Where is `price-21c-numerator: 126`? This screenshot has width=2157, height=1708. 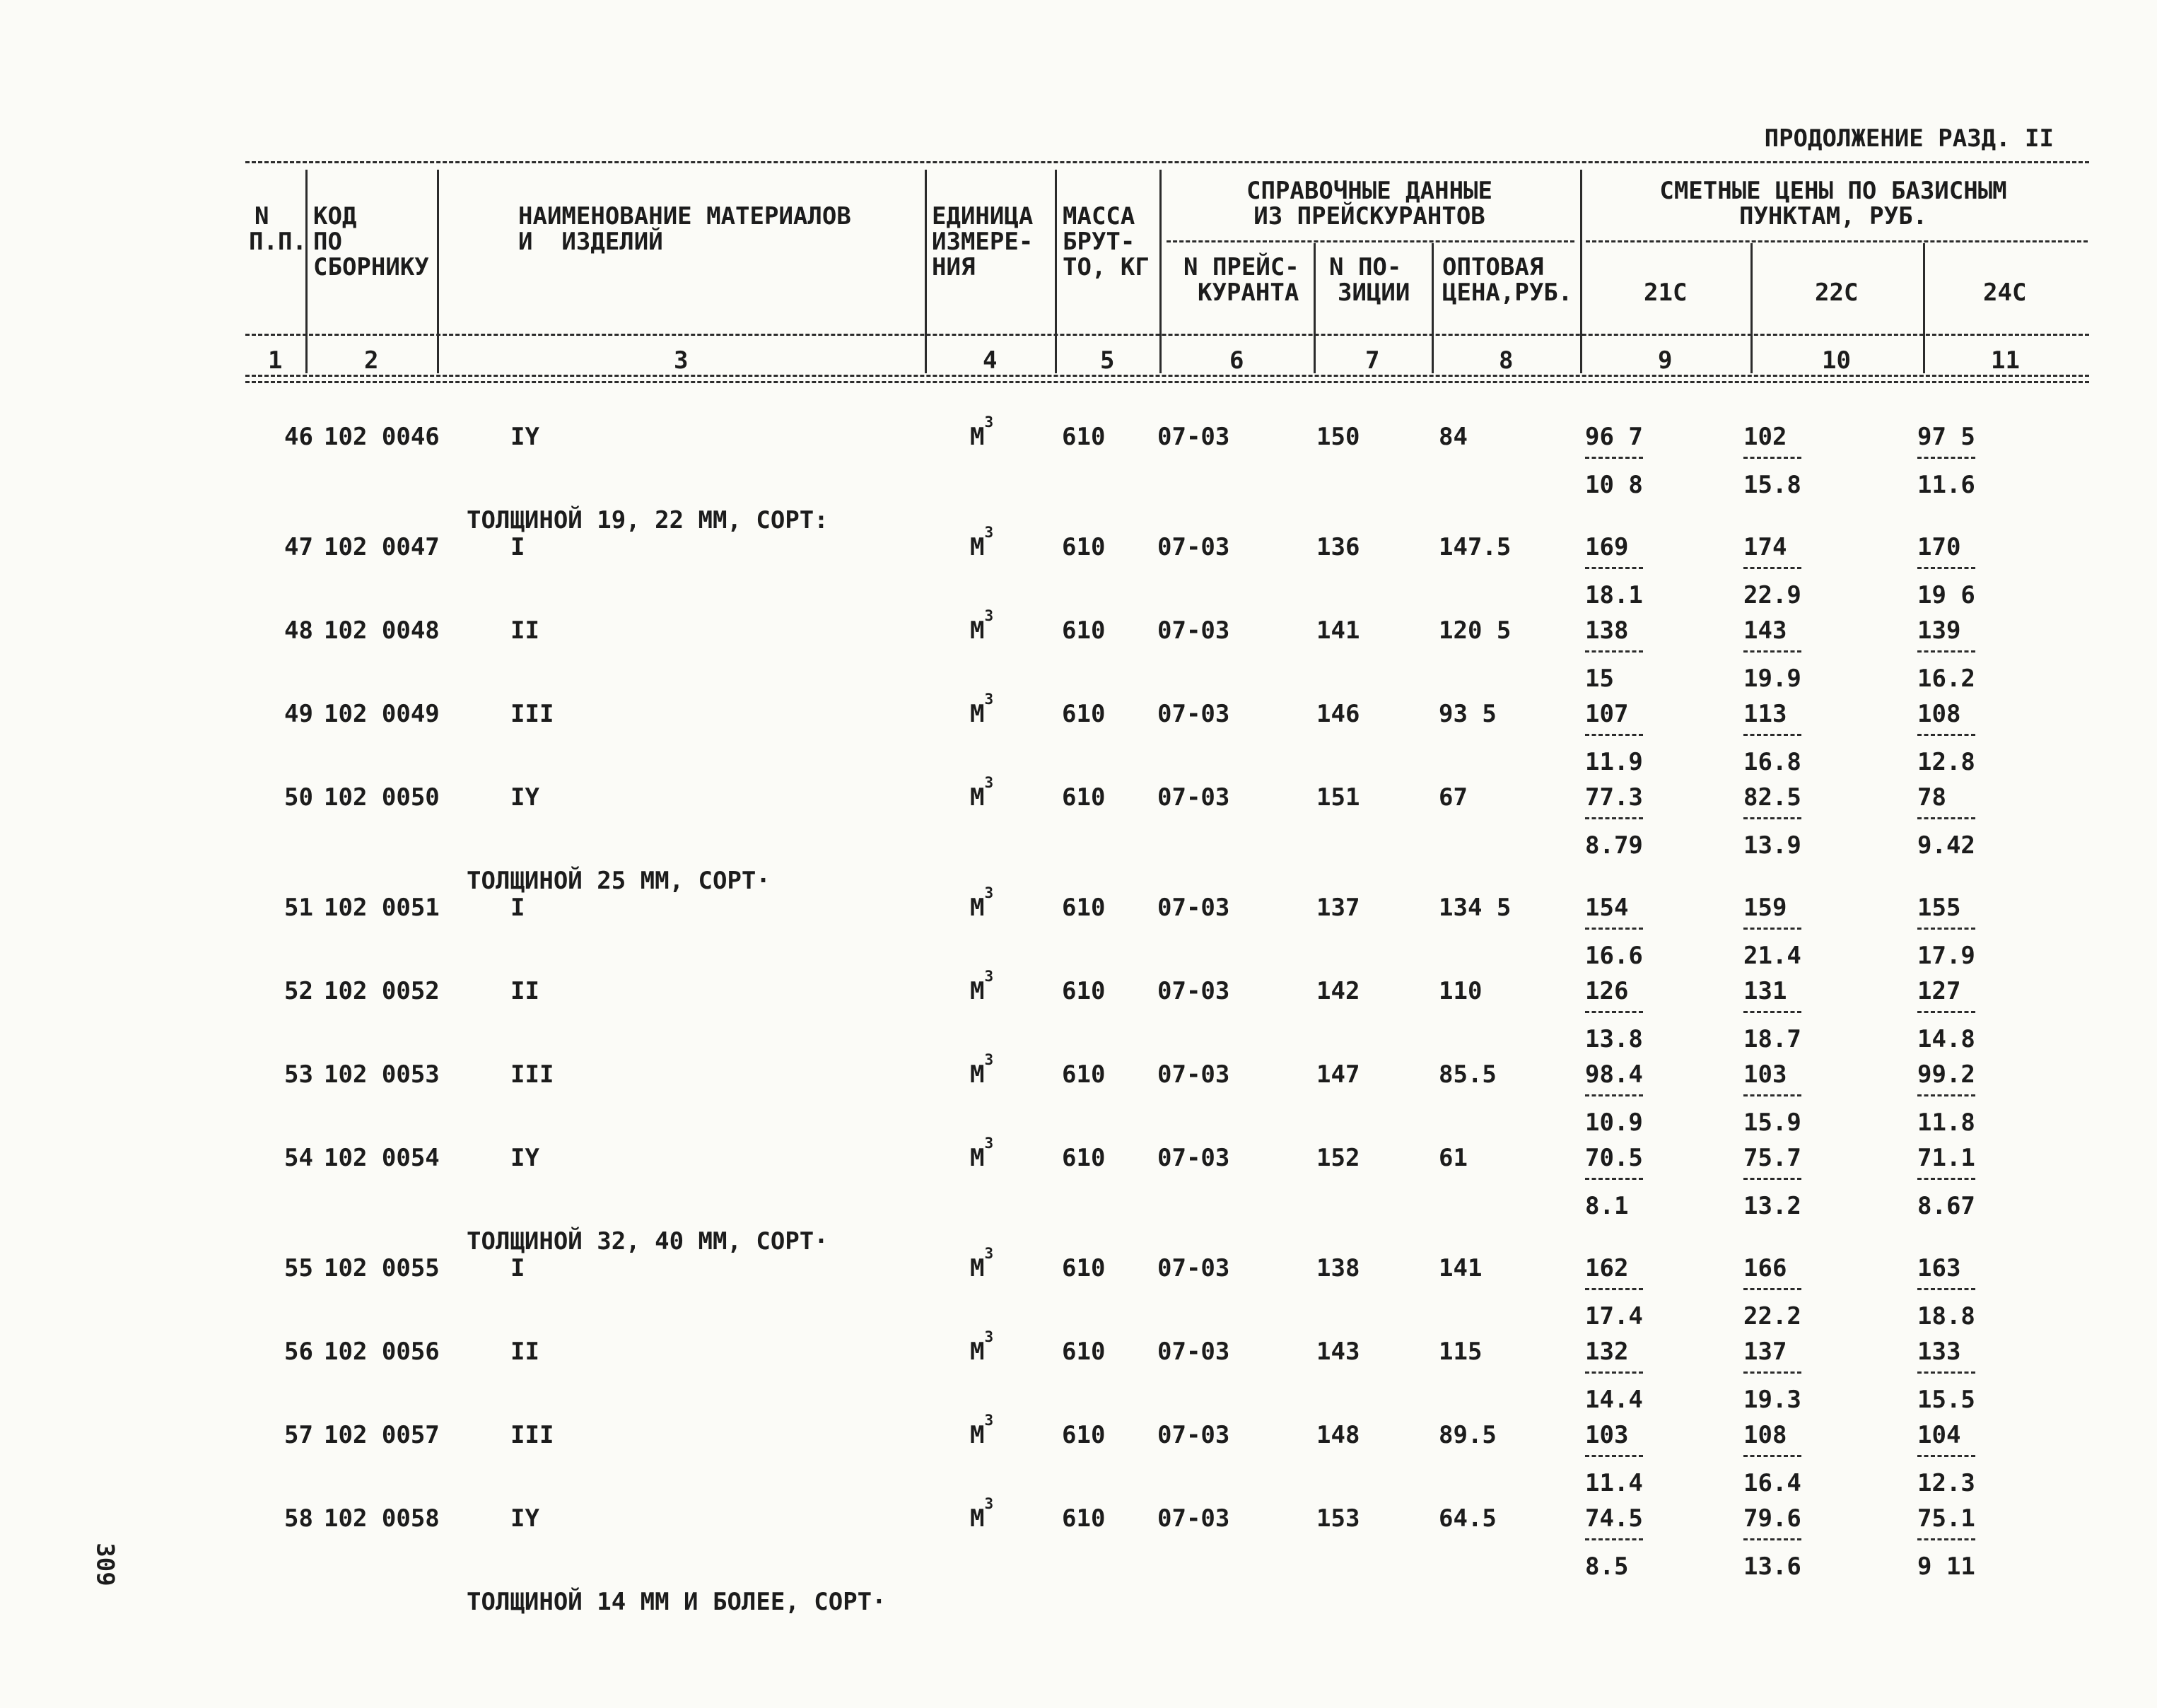
price-21c-numerator: 126 is located at coordinates (1607, 991).